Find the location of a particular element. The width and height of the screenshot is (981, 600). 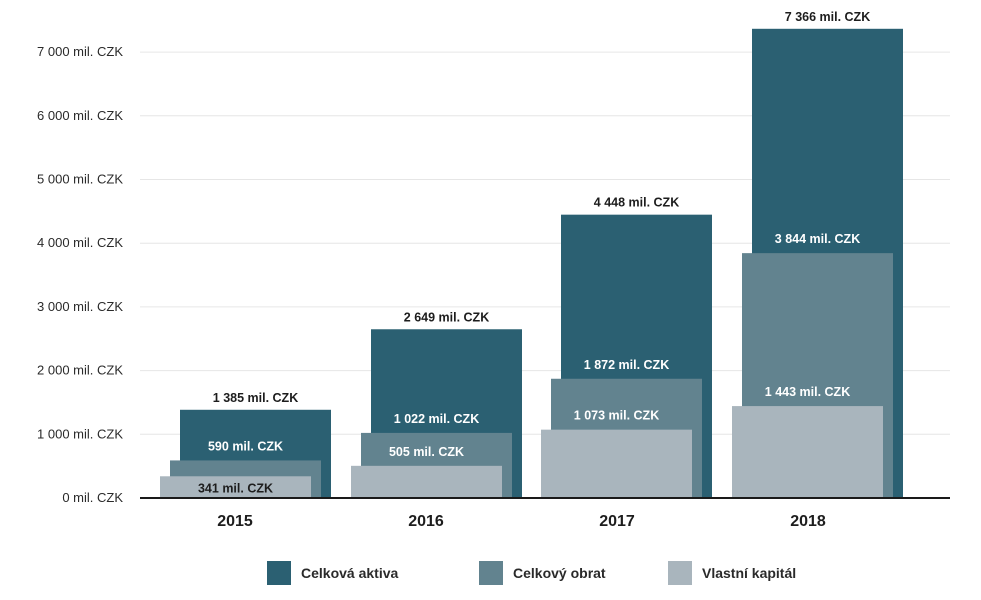

legend-item-celkovy-obrat: Celkový obrat is located at coordinates (542, 573).